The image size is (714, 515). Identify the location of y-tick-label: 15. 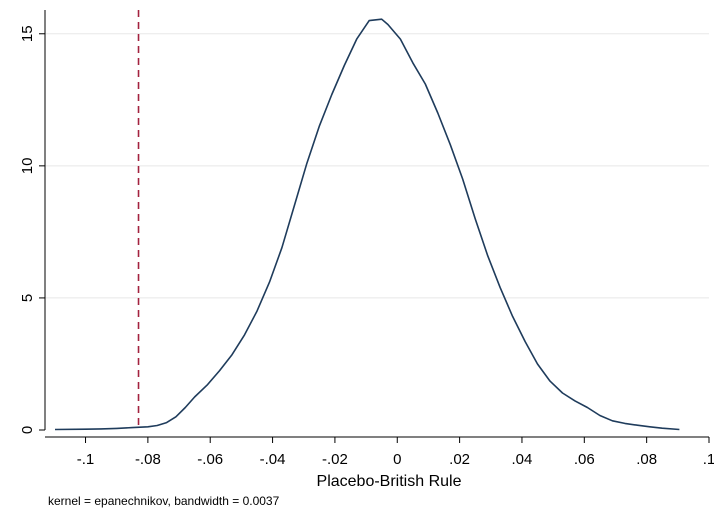
(27, 33).